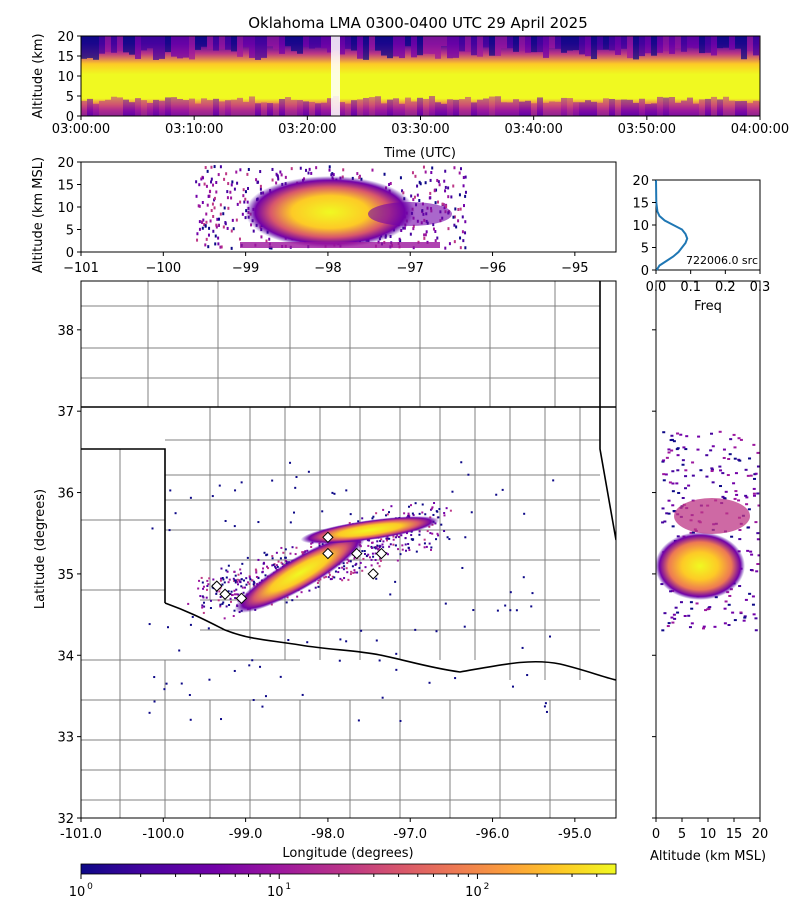 The width and height of the screenshot is (800, 900). I want to click on plan-view-ytick-label: 37, so click(65, 412).